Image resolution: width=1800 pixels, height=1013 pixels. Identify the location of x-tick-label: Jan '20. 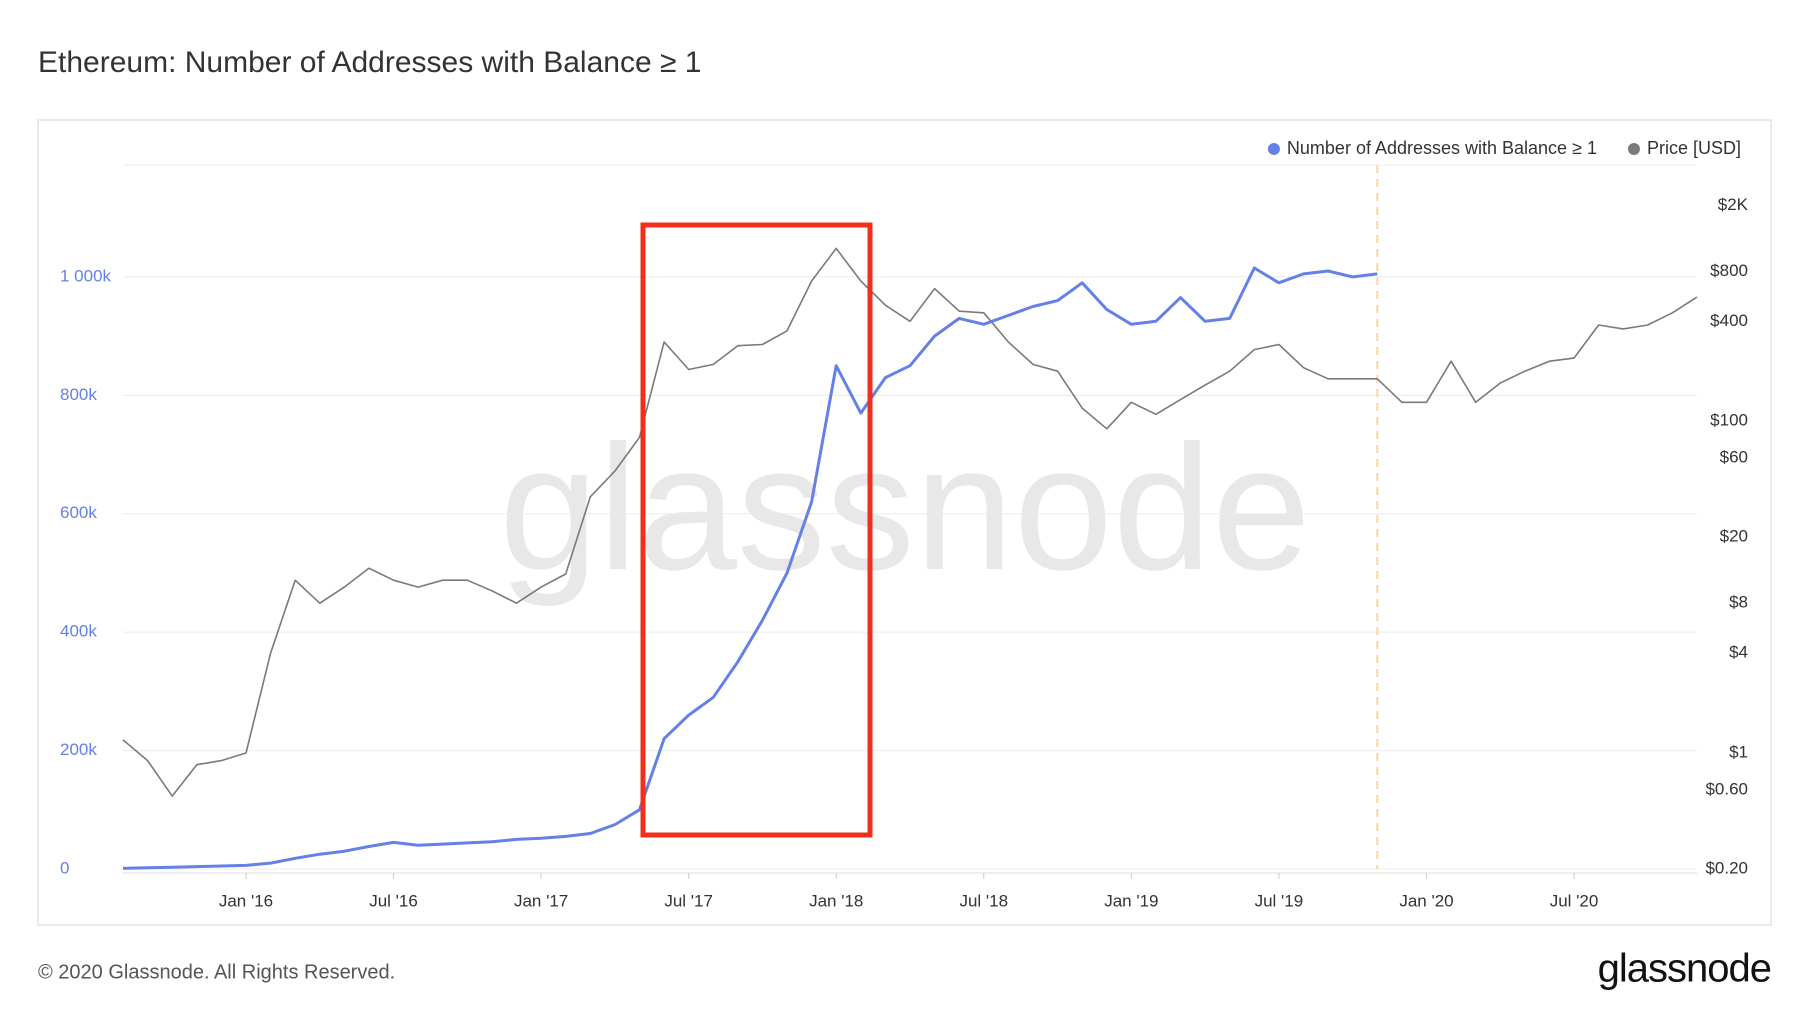
(1426, 900).